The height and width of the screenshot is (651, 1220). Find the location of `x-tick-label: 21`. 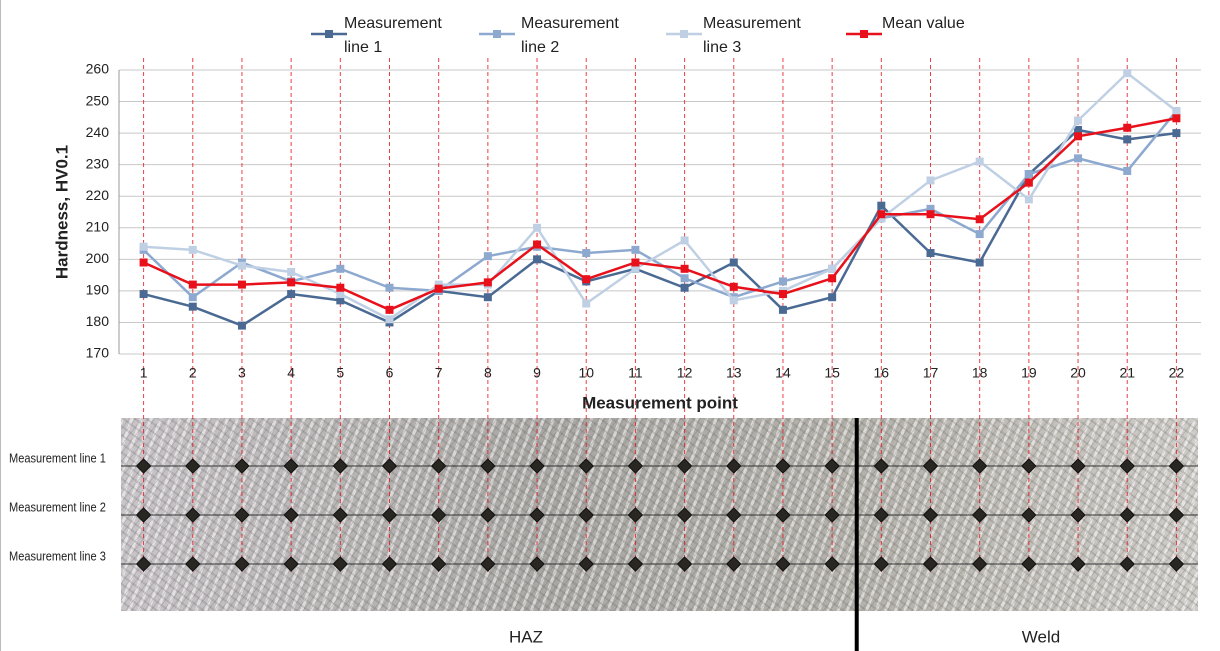

x-tick-label: 21 is located at coordinates (1127, 373).